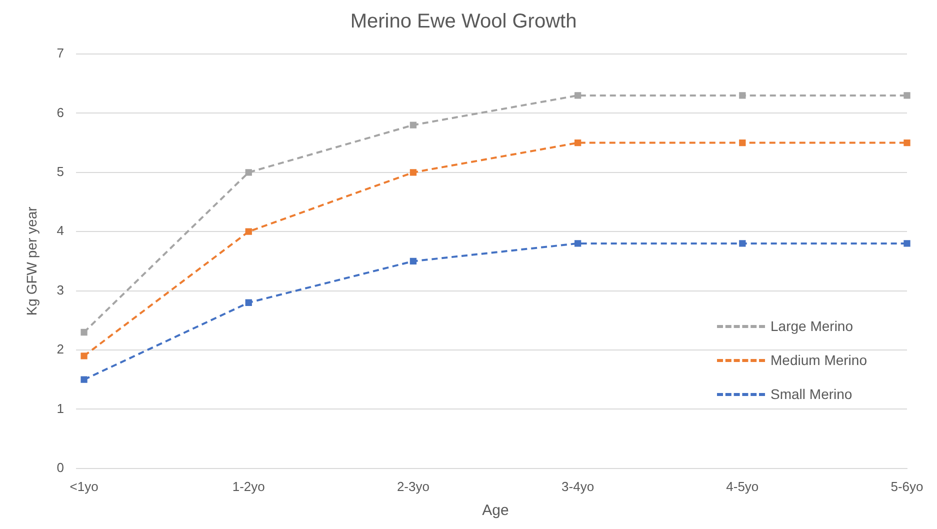  What do you see at coordinates (812, 326) in the screenshot?
I see `legend-label: Large Merino` at bounding box center [812, 326].